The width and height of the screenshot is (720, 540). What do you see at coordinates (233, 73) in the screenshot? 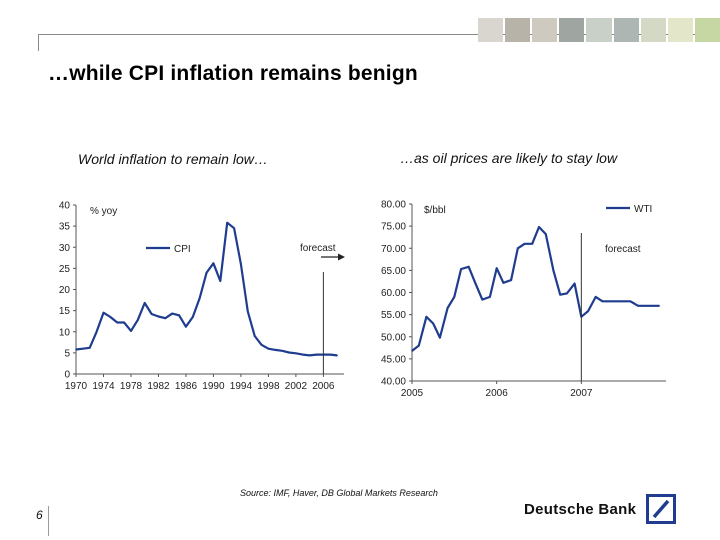
I see `slide-title: …while CPI inflation remains benign` at bounding box center [233, 73].